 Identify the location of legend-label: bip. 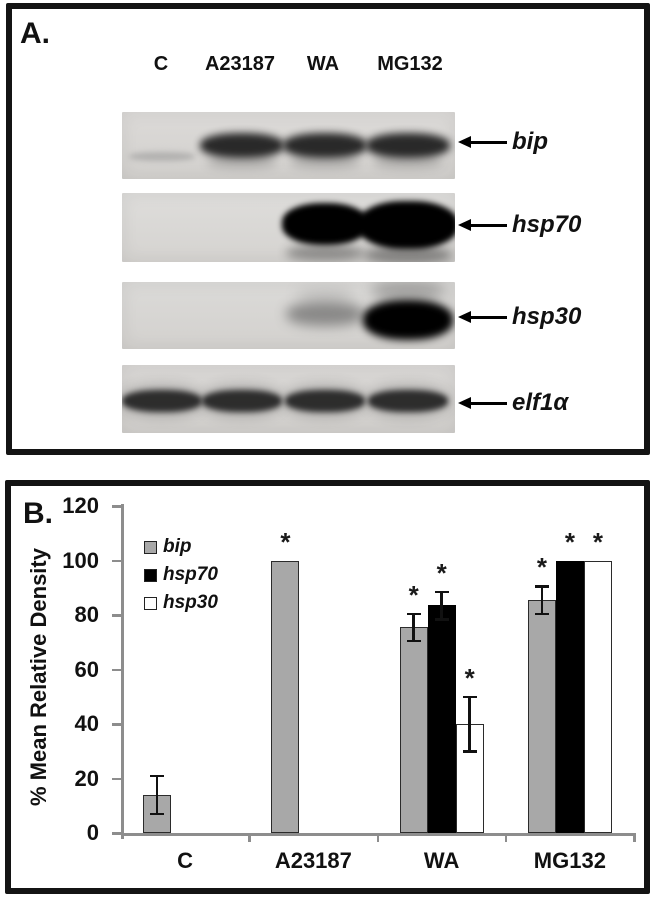
(177, 546).